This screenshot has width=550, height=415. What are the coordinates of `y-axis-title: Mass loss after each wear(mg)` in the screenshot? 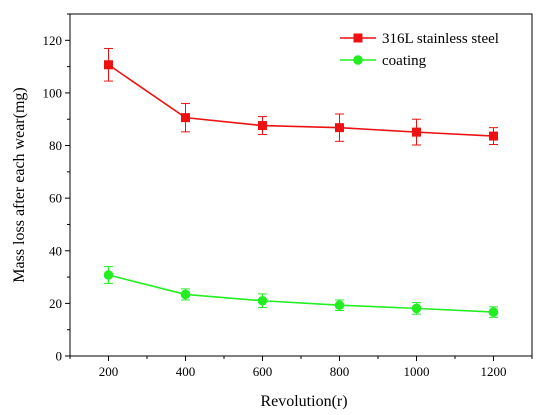 It's located at (19, 184).